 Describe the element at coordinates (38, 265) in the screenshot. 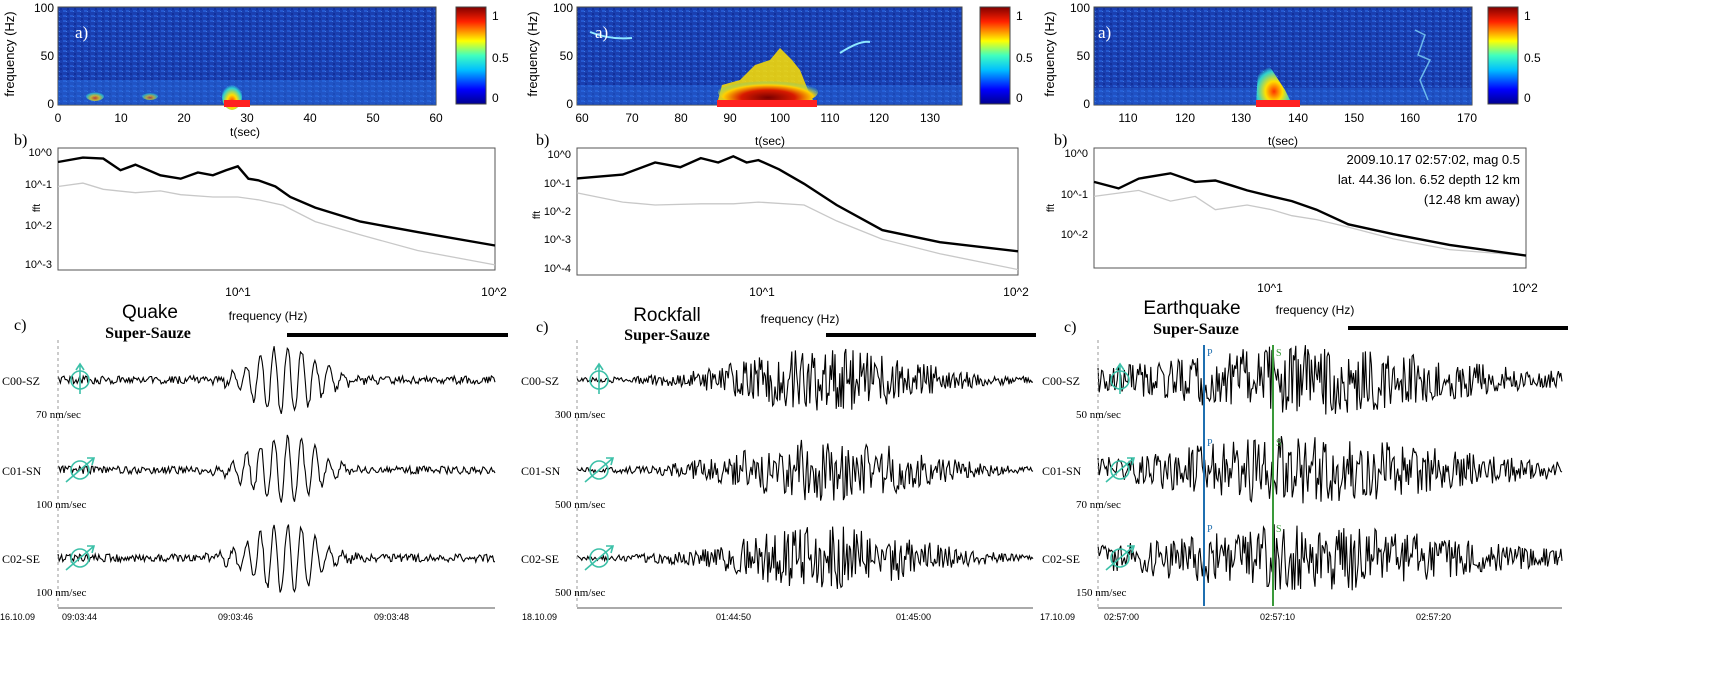

I see `ytick-label: 10^-3` at that location.